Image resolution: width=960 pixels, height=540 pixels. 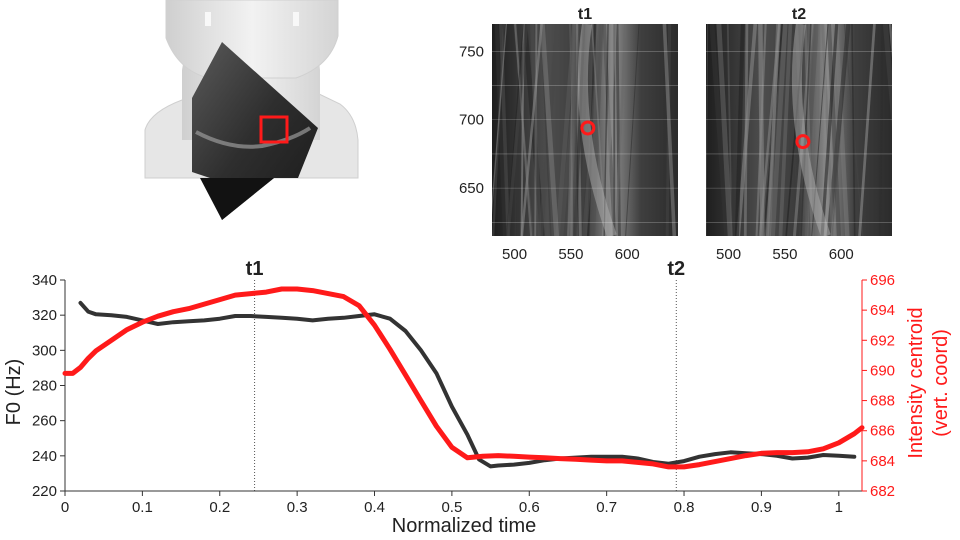 What do you see at coordinates (252, 39) in the screenshot?
I see `head-shape` at bounding box center [252, 39].